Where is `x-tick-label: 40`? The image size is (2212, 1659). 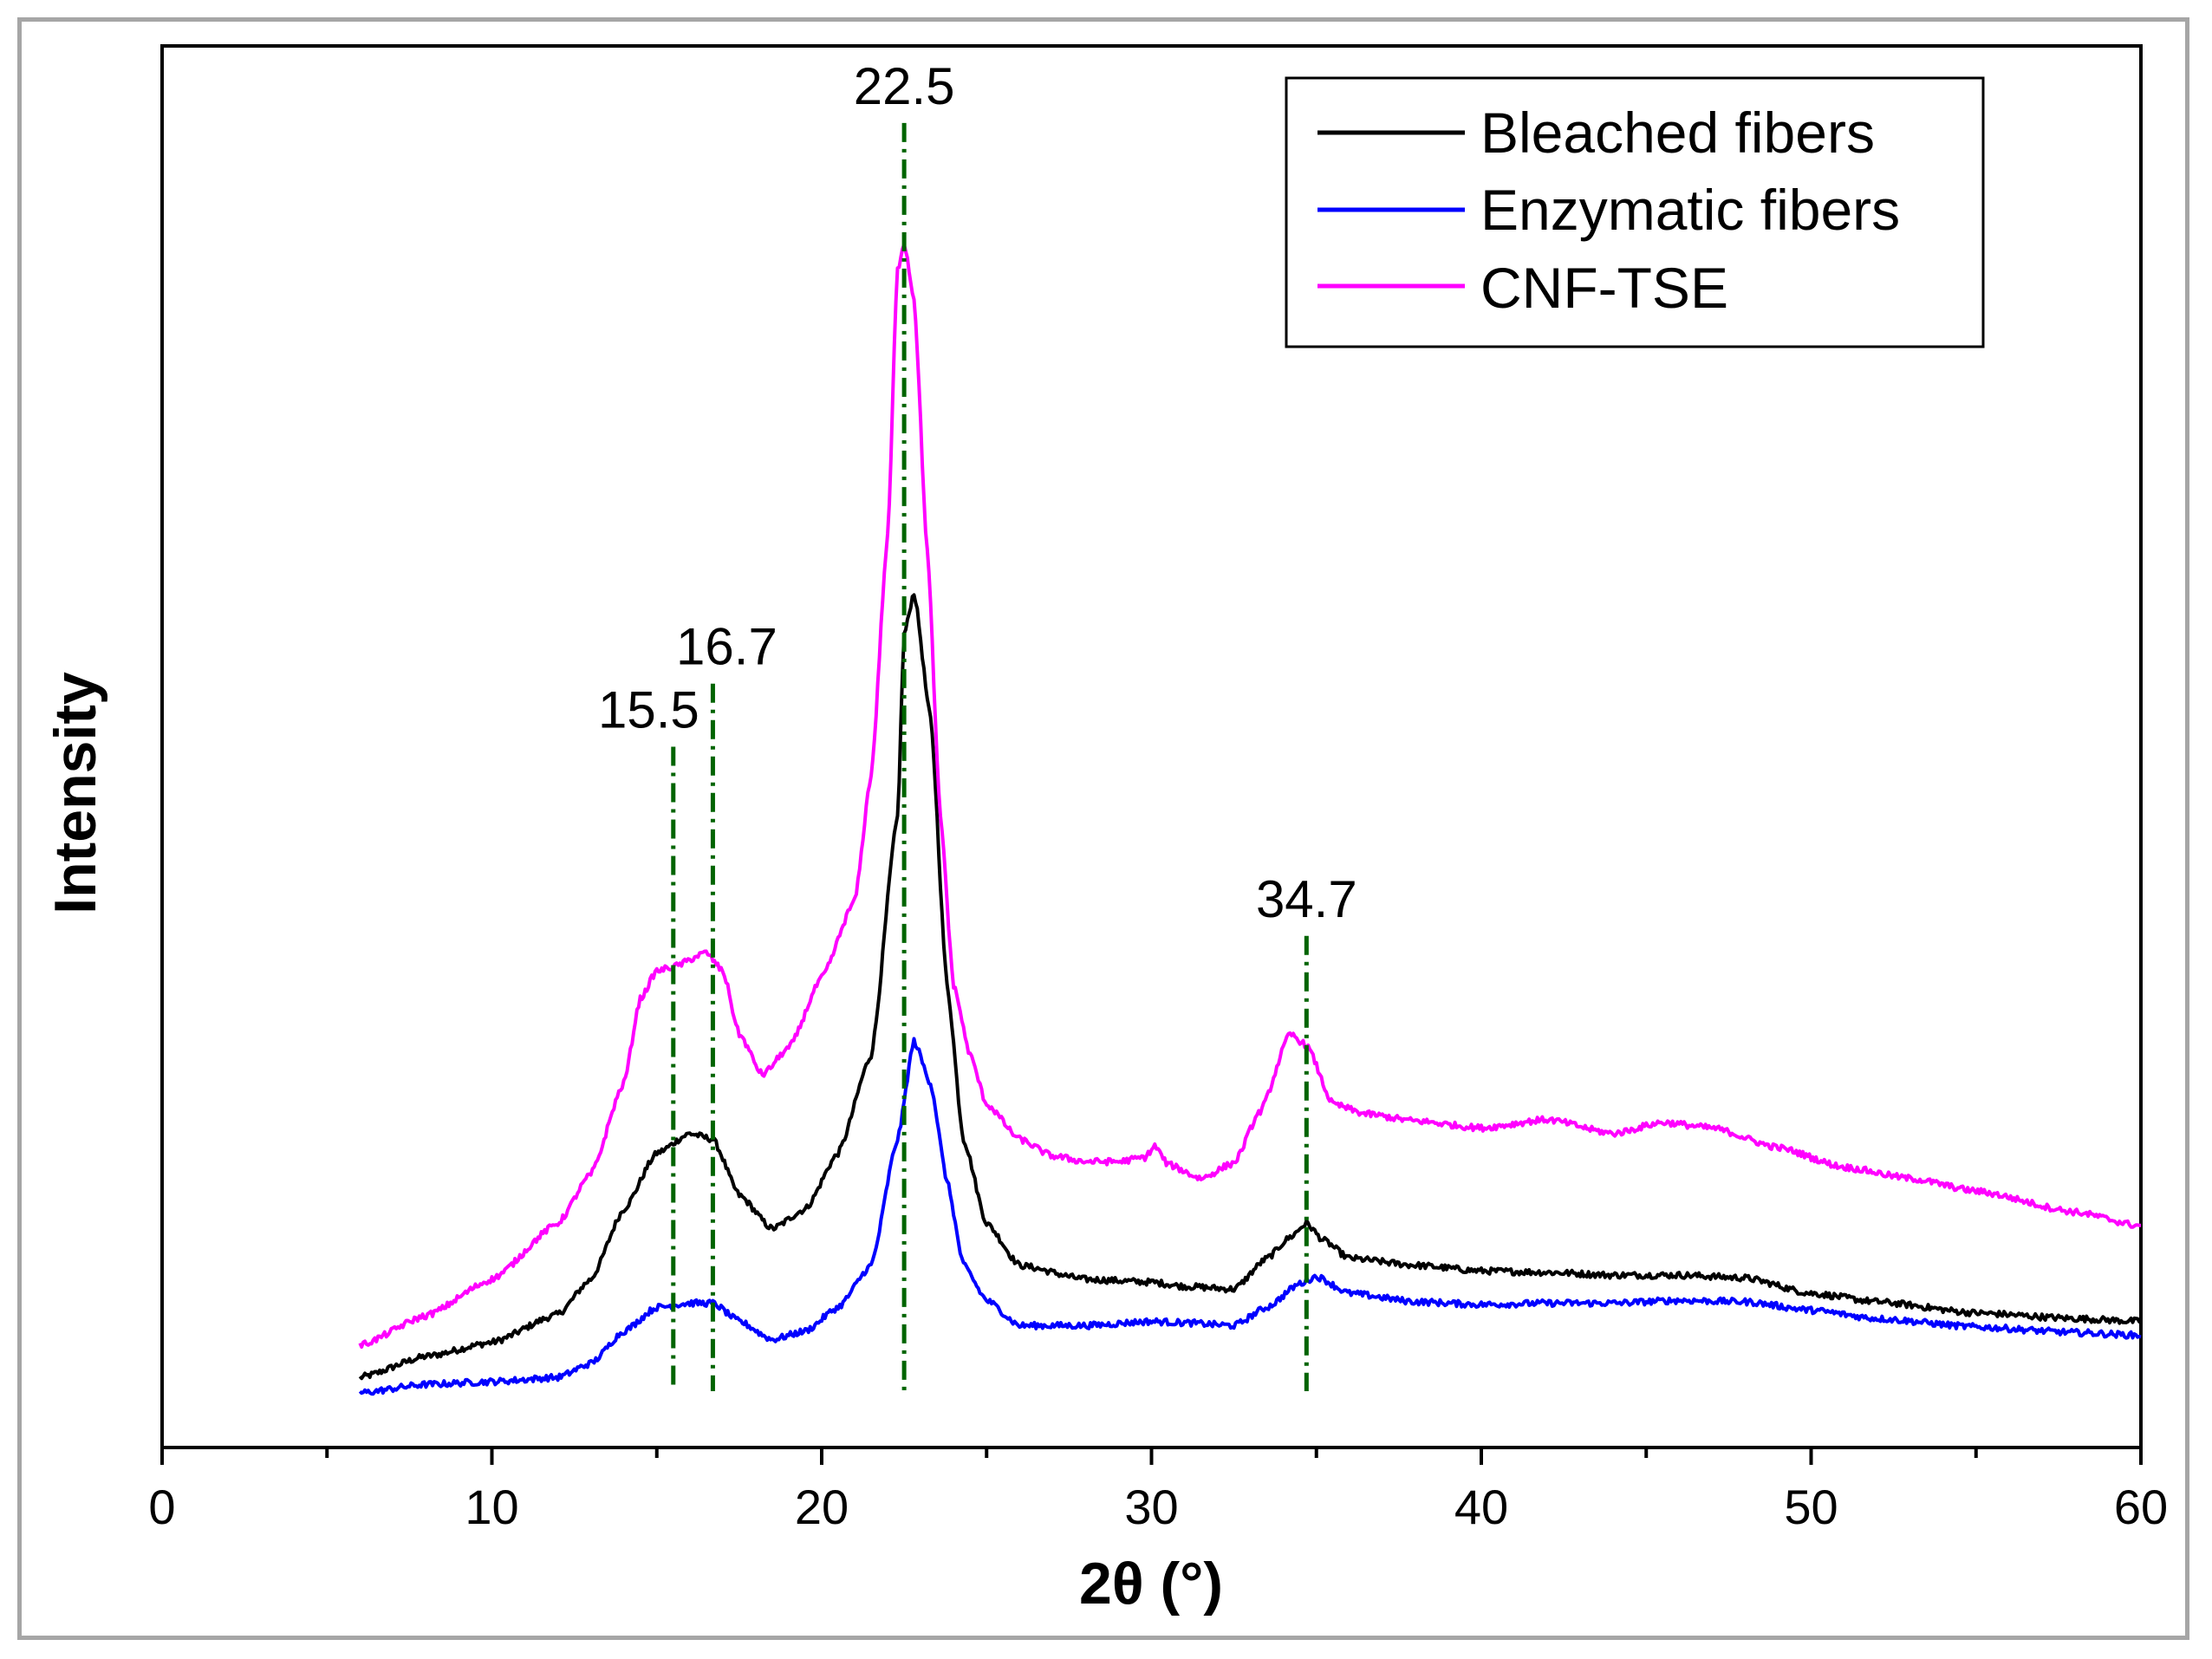
x-tick-label: 40 is located at coordinates (1481, 1507).